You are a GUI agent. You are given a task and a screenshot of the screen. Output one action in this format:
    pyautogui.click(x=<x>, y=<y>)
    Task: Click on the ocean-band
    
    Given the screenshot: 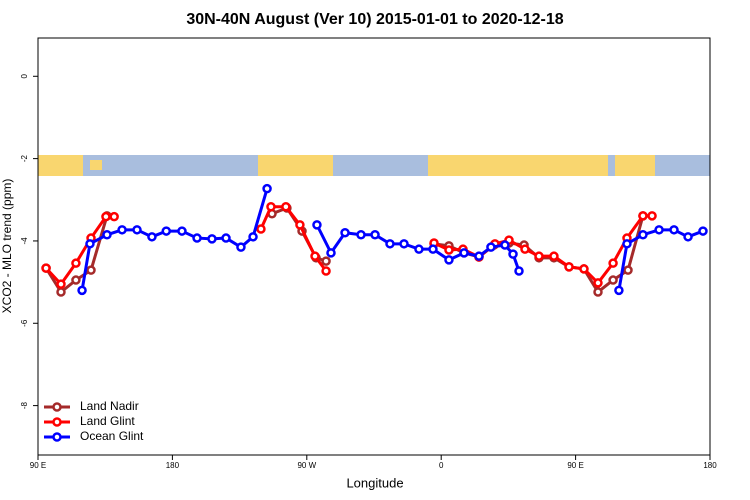 What is the action you would take?
    pyautogui.click(x=374, y=165)
    